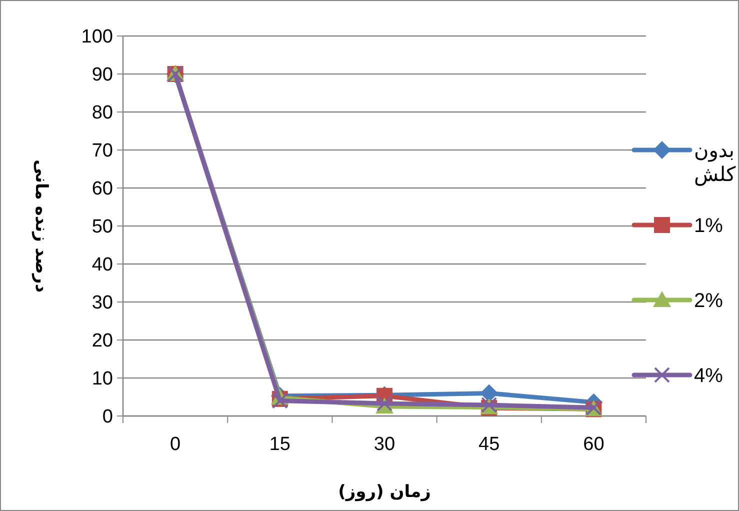 The height and width of the screenshot is (511, 739). I want to click on y-axis-title: درصد زنده مانی, so click(41, 226).